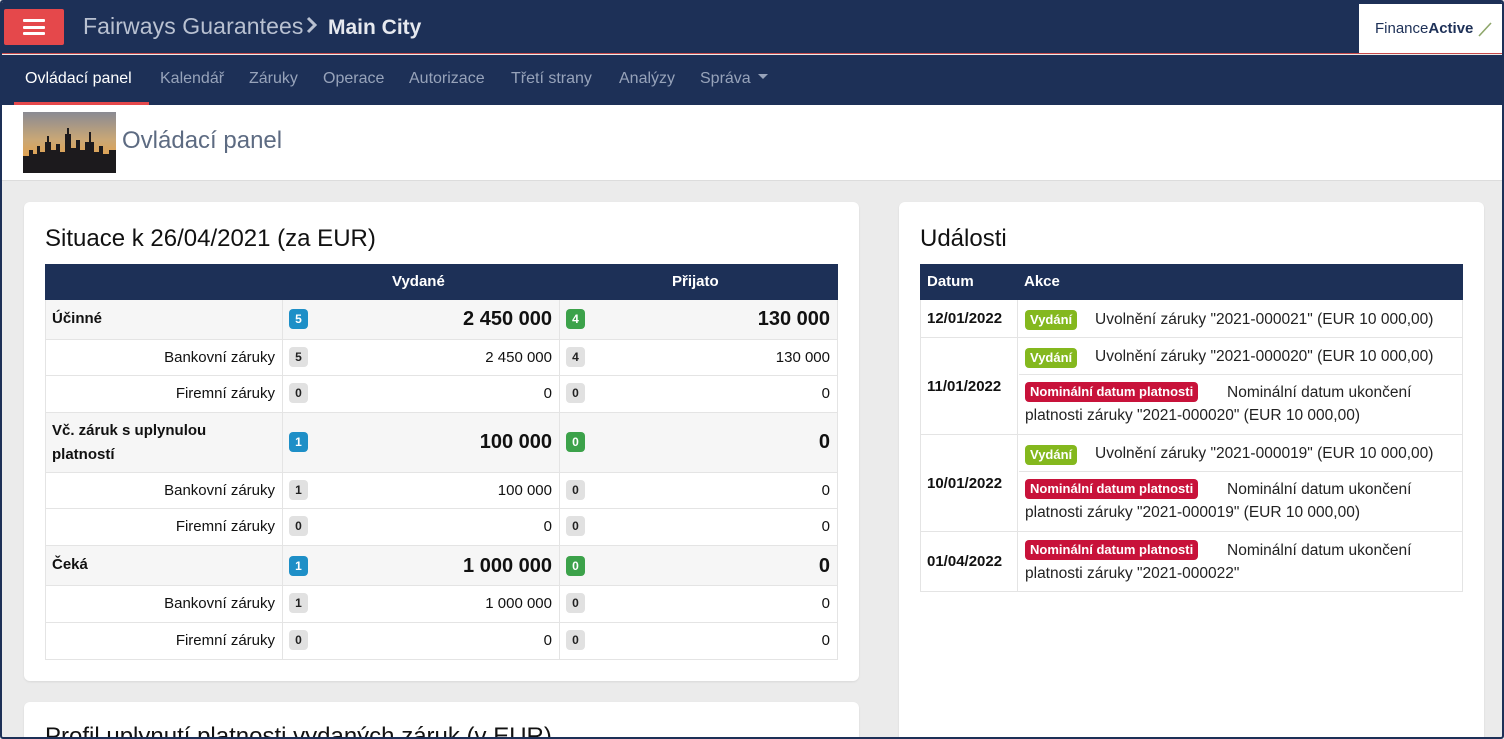 This screenshot has height=739, width=1504. I want to click on nav-dashboard: Ovládací panel, so click(78, 78).